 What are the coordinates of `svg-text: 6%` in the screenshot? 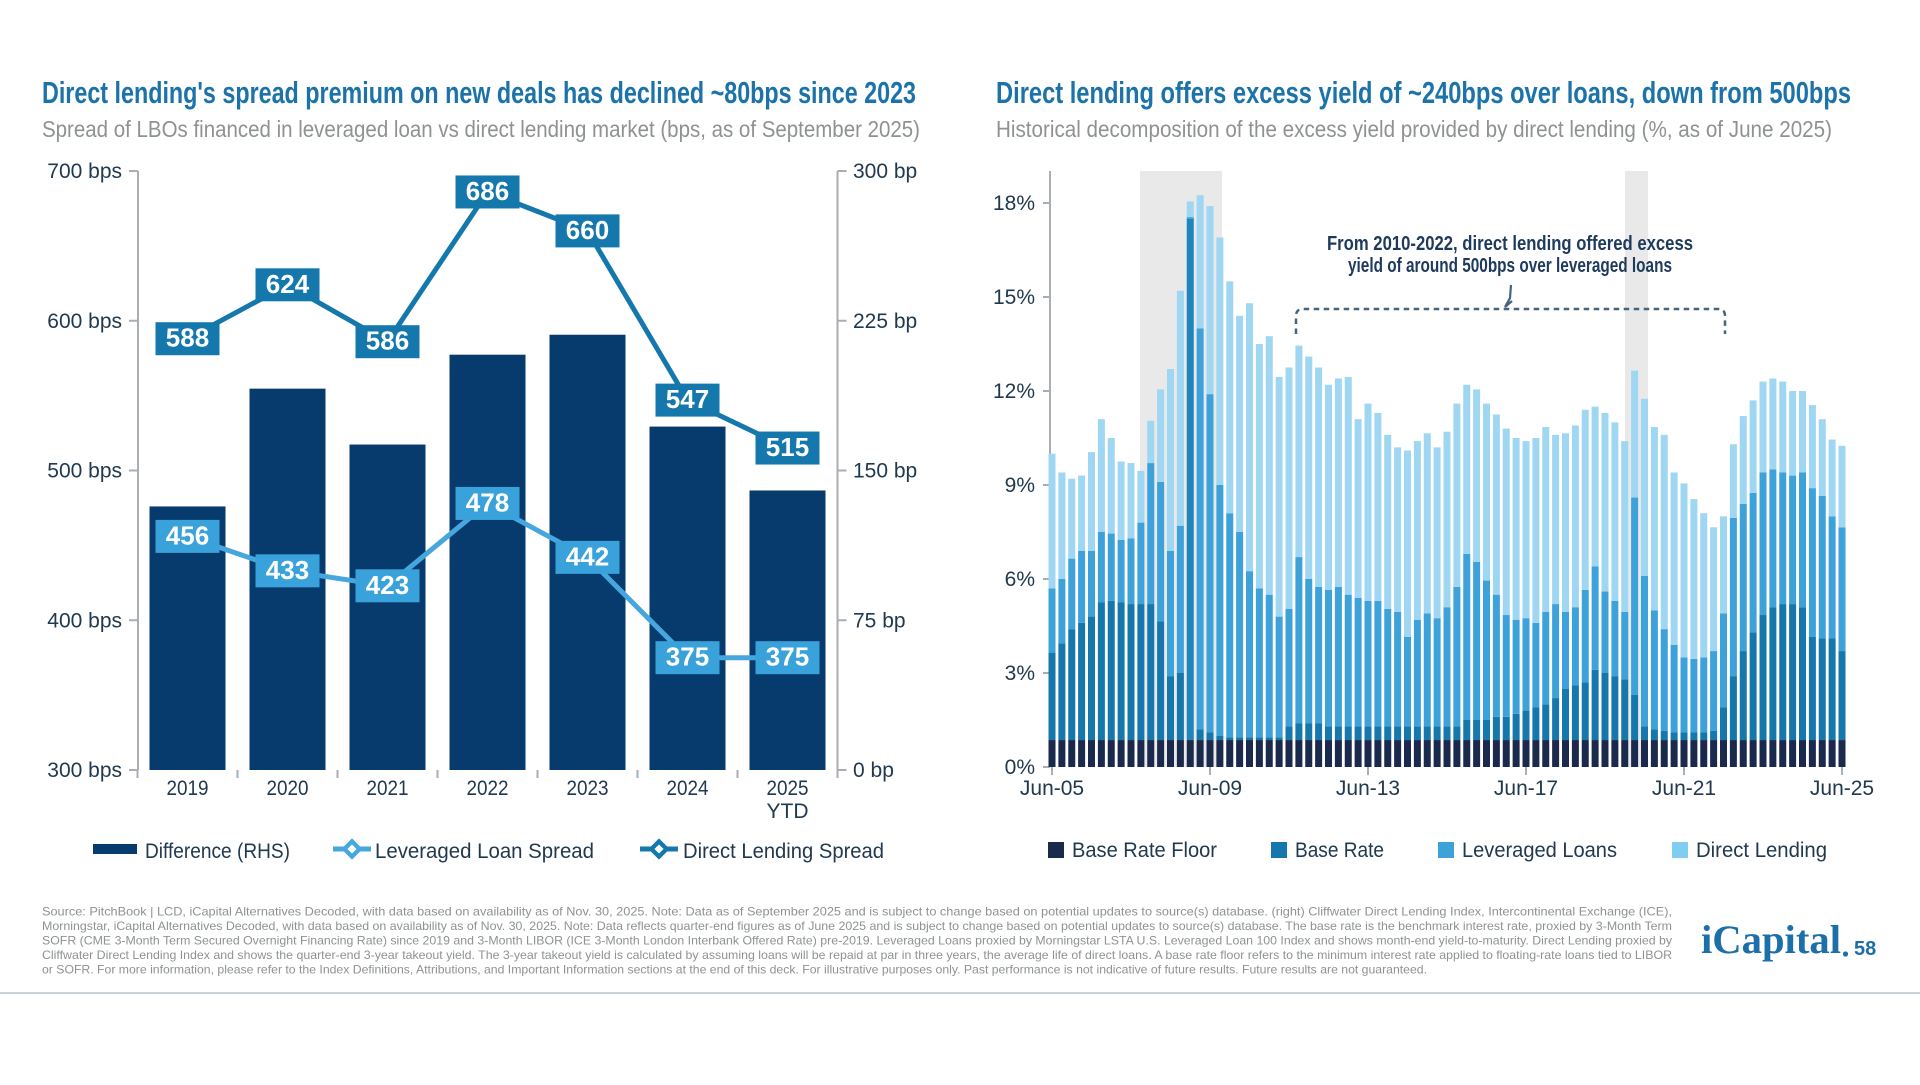 It's located at (1020, 579).